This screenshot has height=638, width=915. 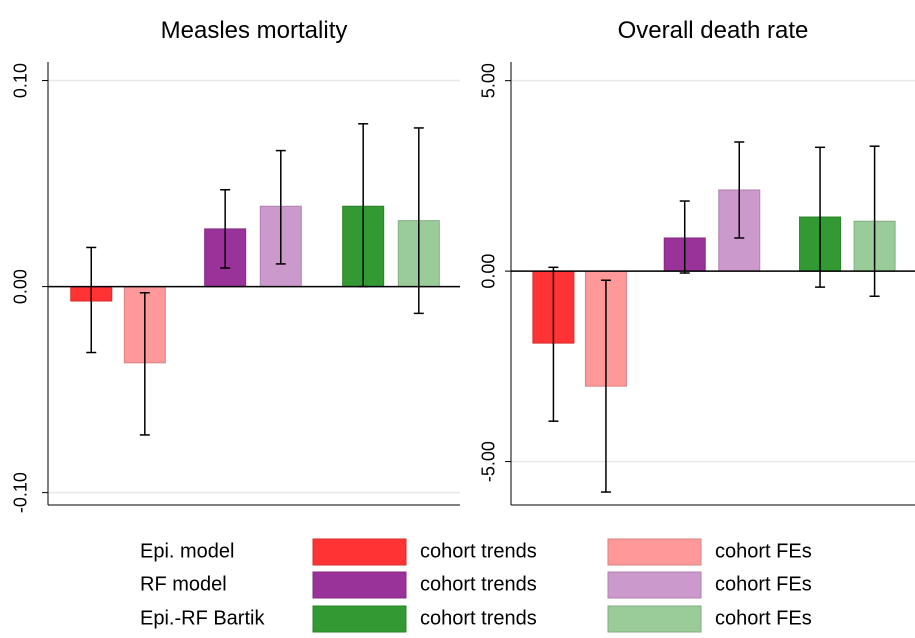 I want to click on y-tick-label: -0.10, so click(x=21, y=492).